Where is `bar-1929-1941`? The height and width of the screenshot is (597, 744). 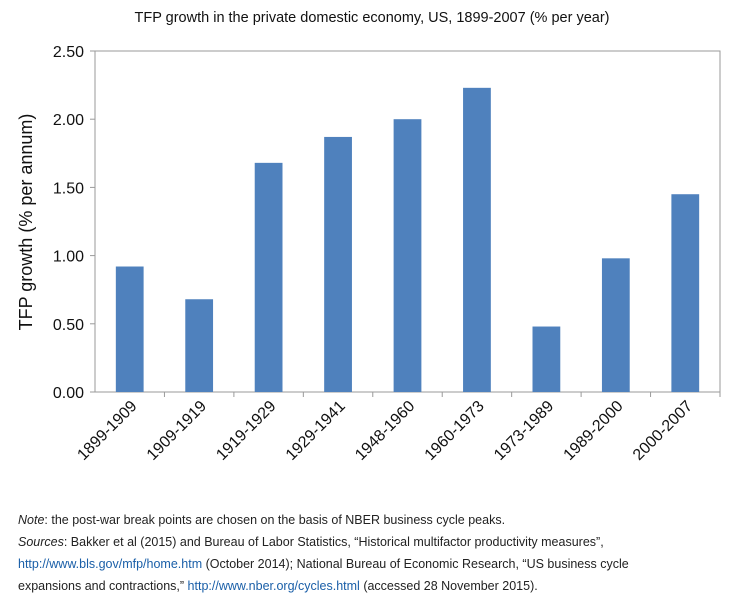 bar-1929-1941 is located at coordinates (338, 264).